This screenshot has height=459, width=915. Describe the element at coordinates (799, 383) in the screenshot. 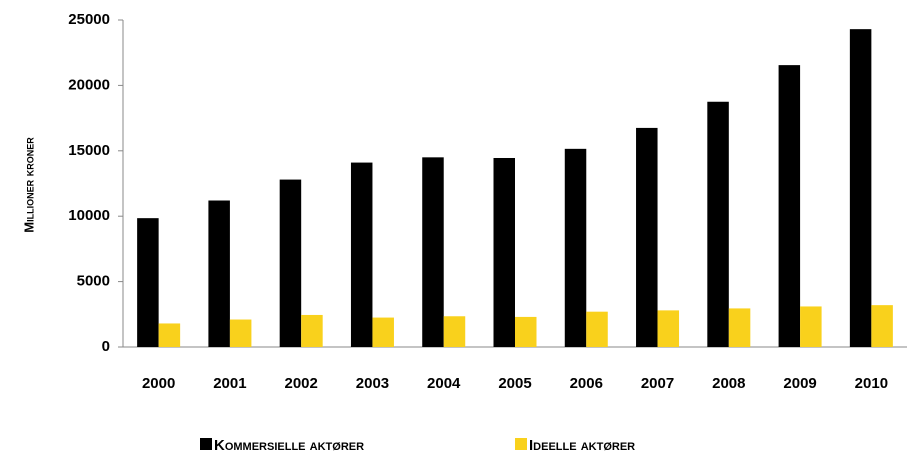

I see `x-tick-label: 2009` at that location.